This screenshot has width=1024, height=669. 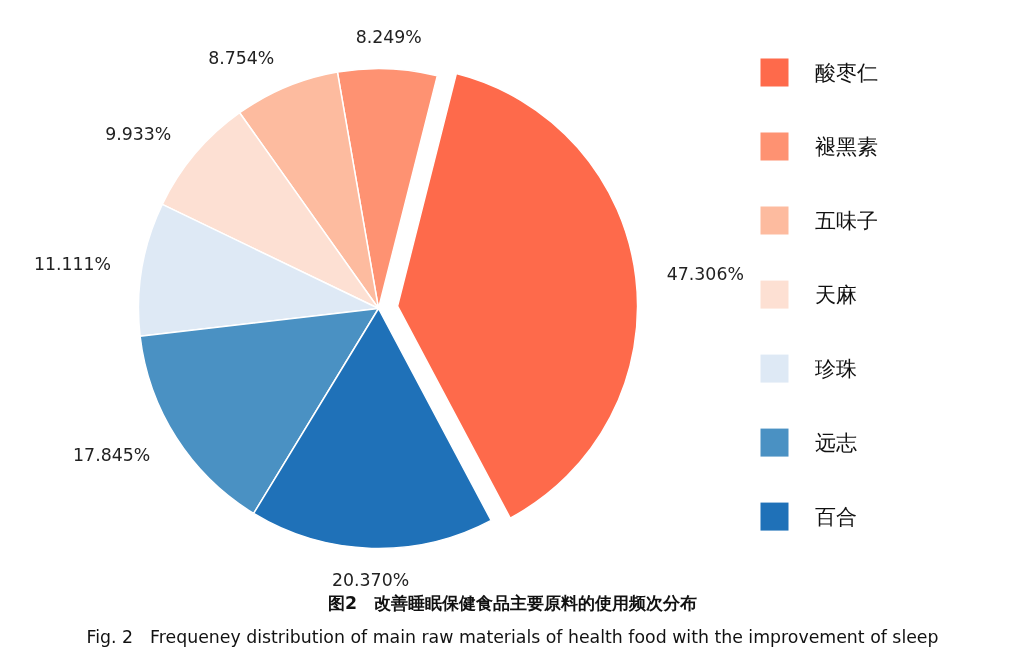 What do you see at coordinates (846, 221) in the screenshot?
I see `legend-label: 五味子` at bounding box center [846, 221].